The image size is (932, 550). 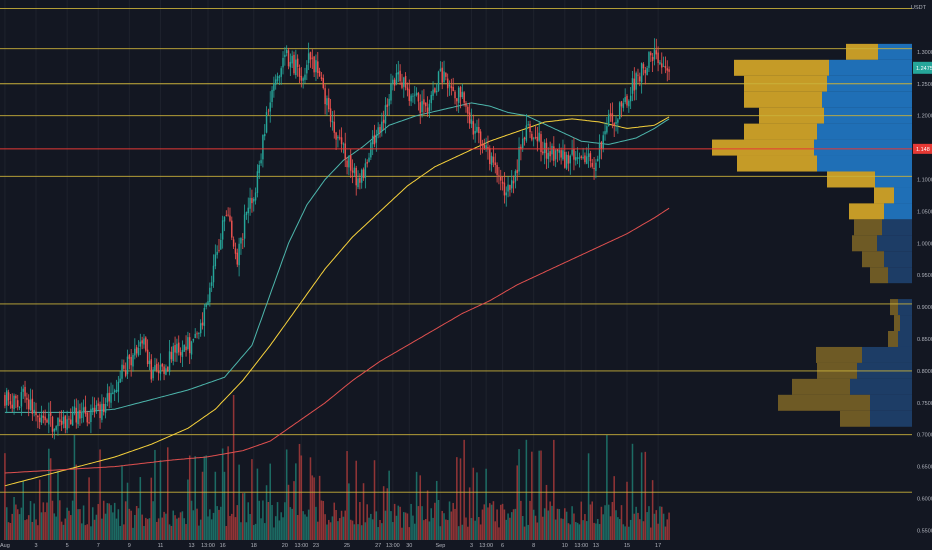 What do you see at coordinates (924, 531) in the screenshot?
I see `price-tick-label: 0.5500` at bounding box center [924, 531].